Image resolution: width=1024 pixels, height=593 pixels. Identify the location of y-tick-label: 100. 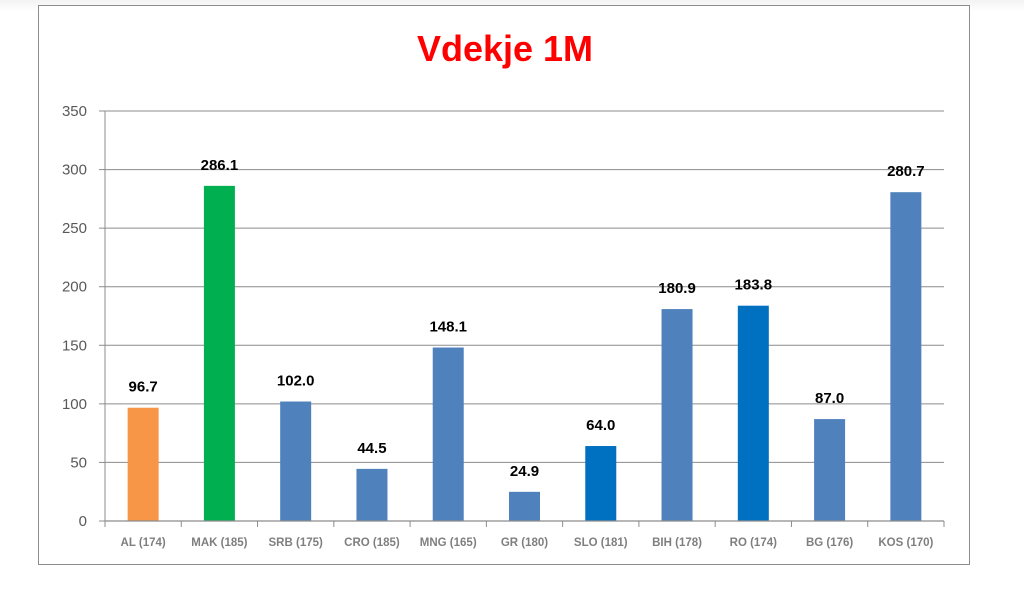
(74, 404).